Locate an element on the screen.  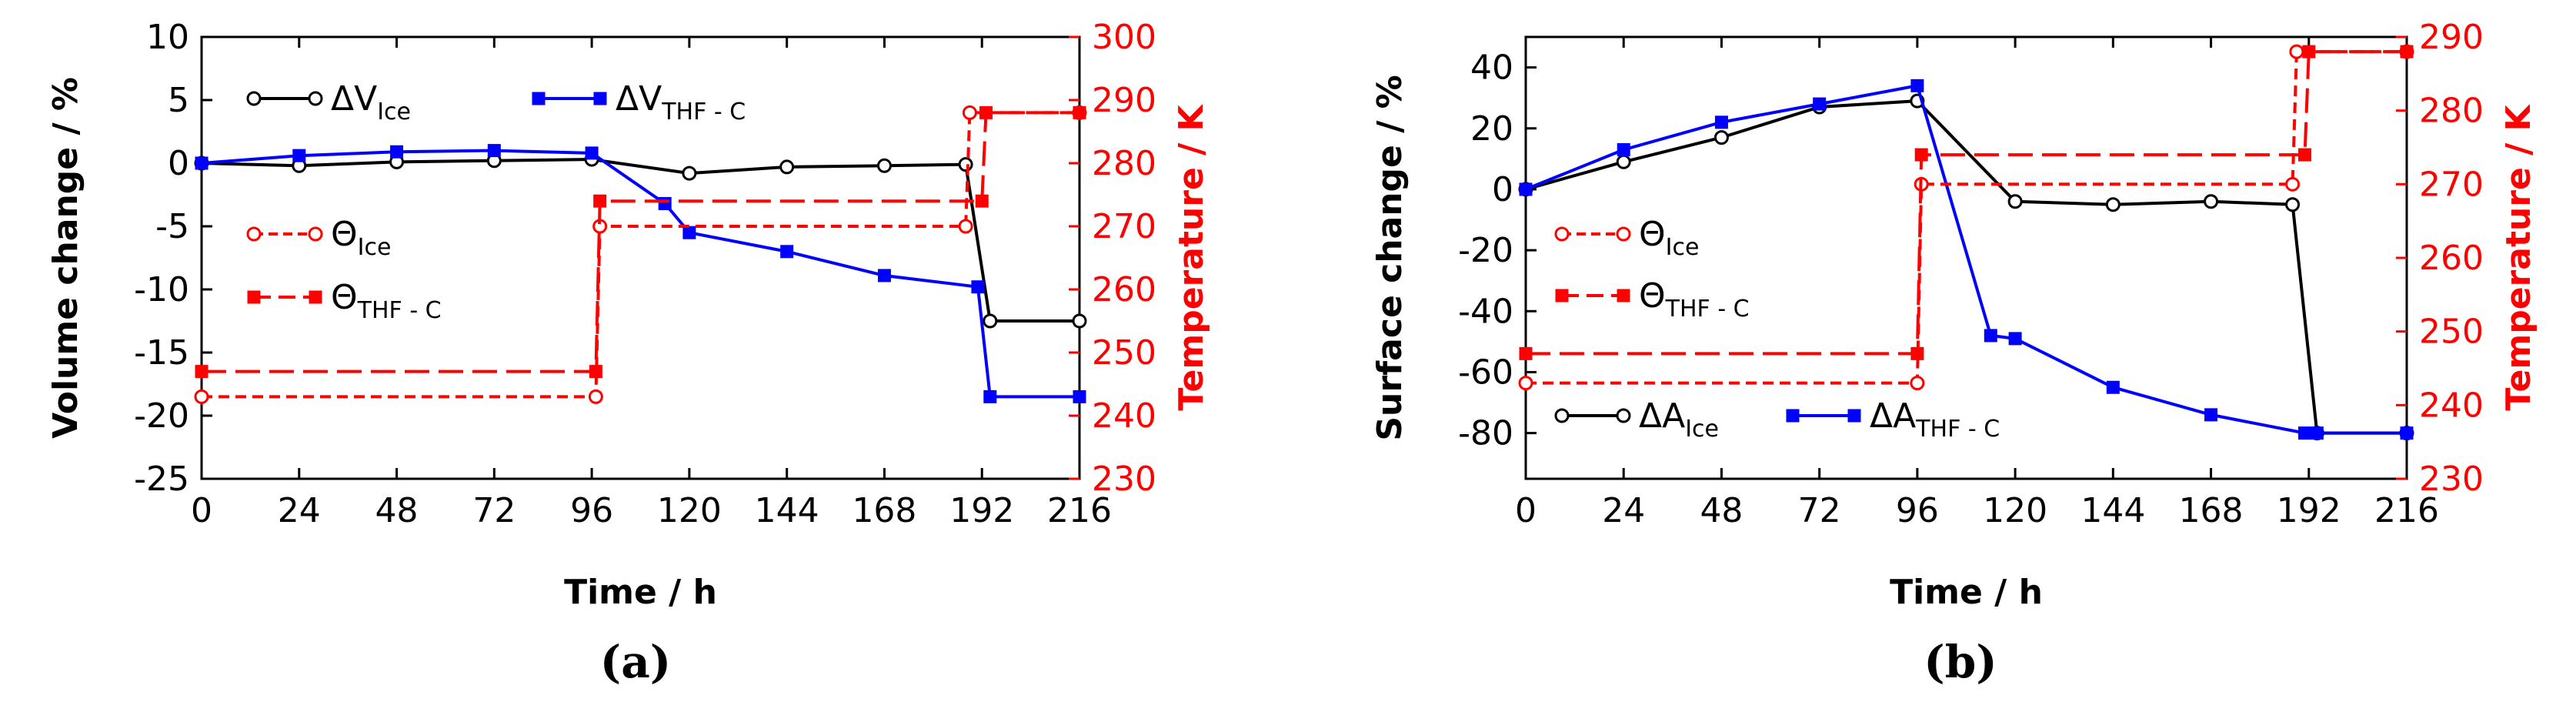
y-right-tick-label: 260 is located at coordinates (1124, 289).